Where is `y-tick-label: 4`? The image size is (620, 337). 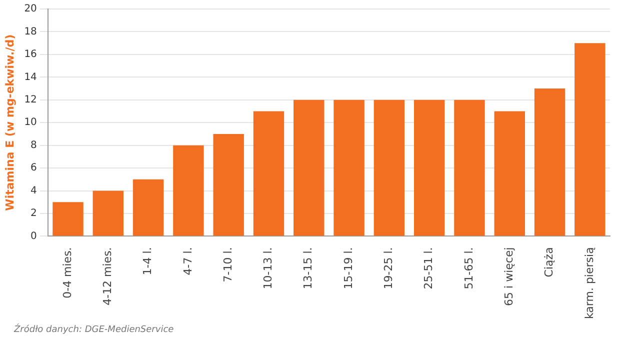
y-tick-label: 4 is located at coordinates (33, 190).